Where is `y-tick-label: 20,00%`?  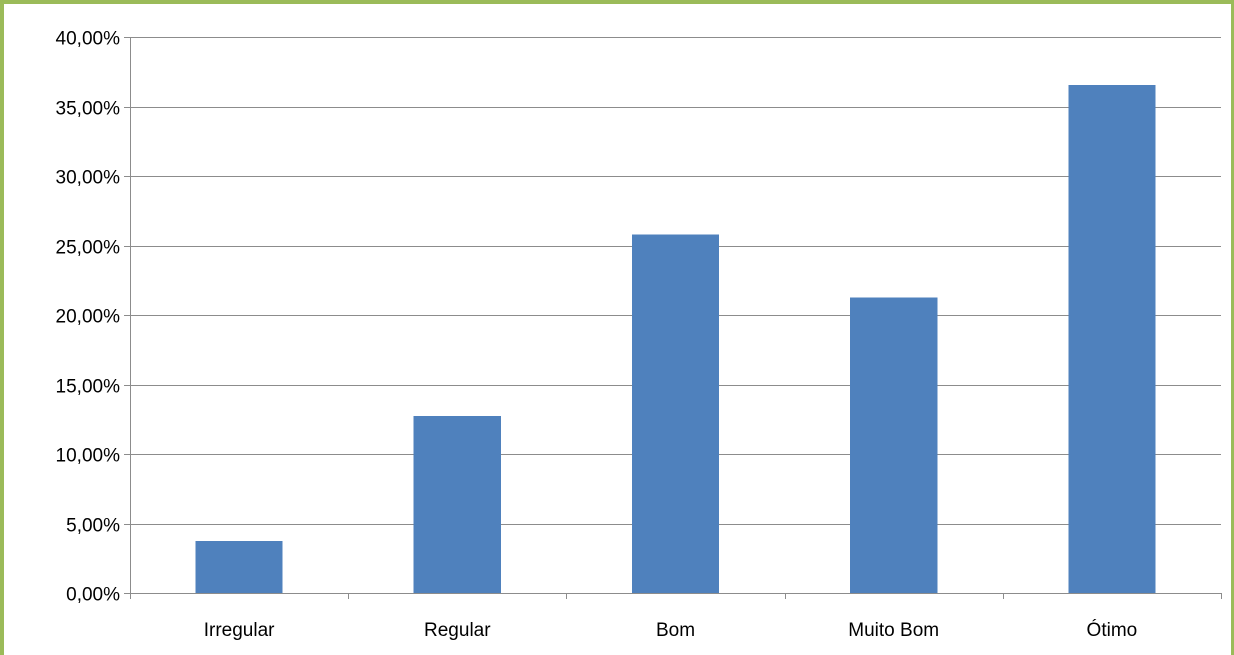
y-tick-label: 20,00% is located at coordinates (88, 317).